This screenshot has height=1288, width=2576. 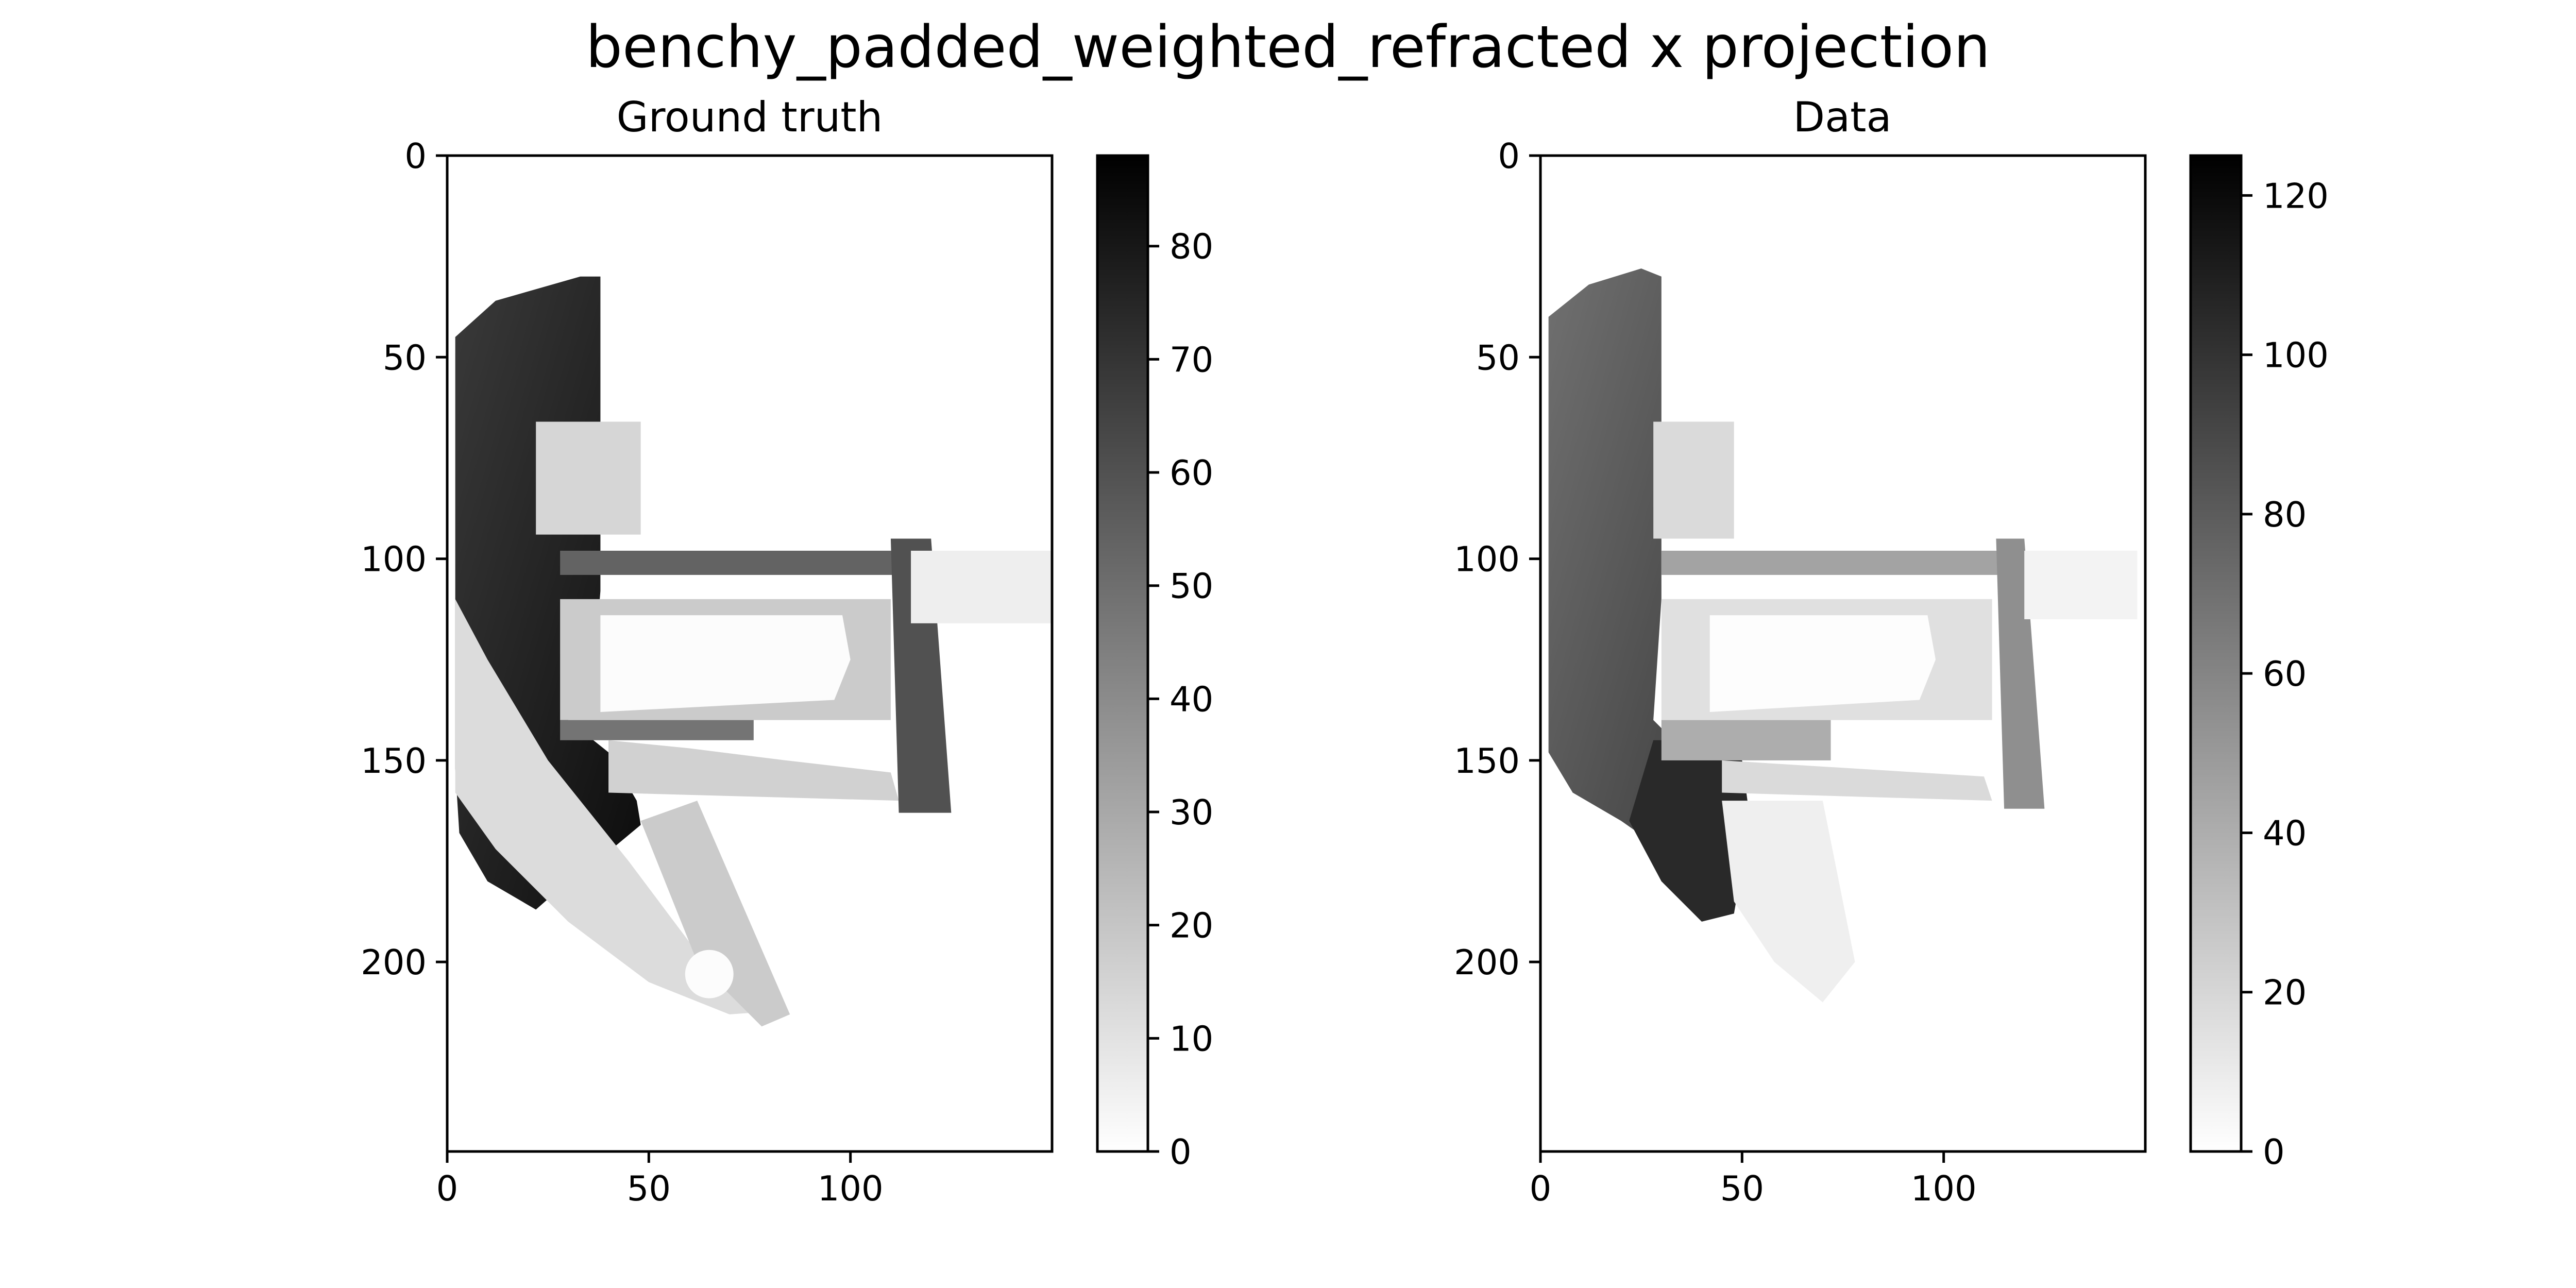 I want to click on colorbar: 0 20 40 60 80 100 120, so click(x=2259, y=663).